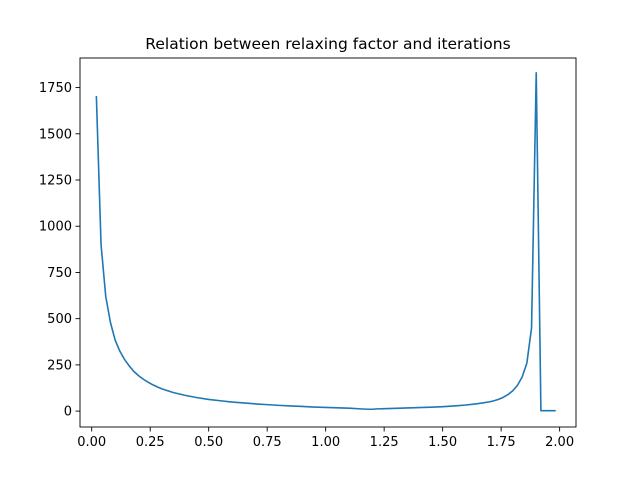  I want to click on x-tick-label: 0.50, so click(208, 442).